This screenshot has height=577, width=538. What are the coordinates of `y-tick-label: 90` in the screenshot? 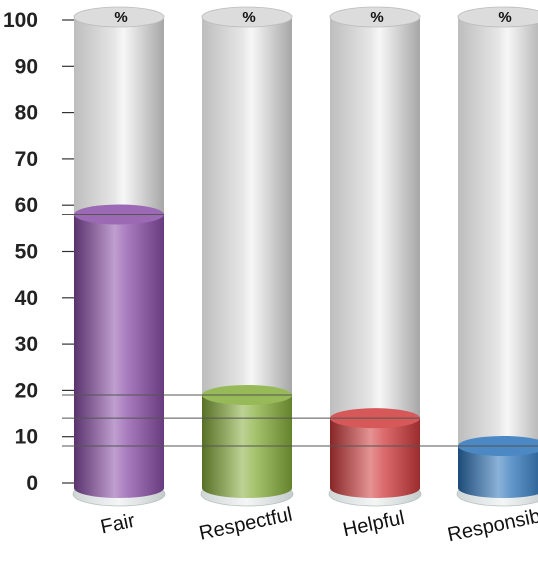 It's located at (26, 66).